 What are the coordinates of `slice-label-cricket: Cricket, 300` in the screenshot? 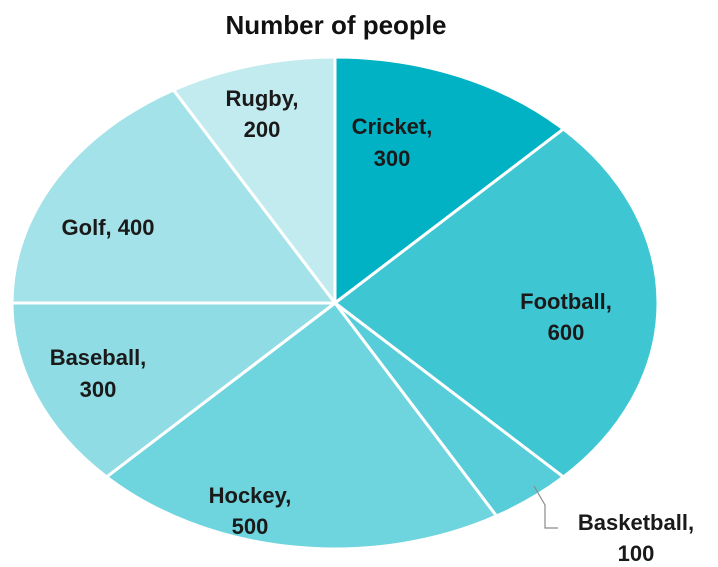 It's located at (392, 142).